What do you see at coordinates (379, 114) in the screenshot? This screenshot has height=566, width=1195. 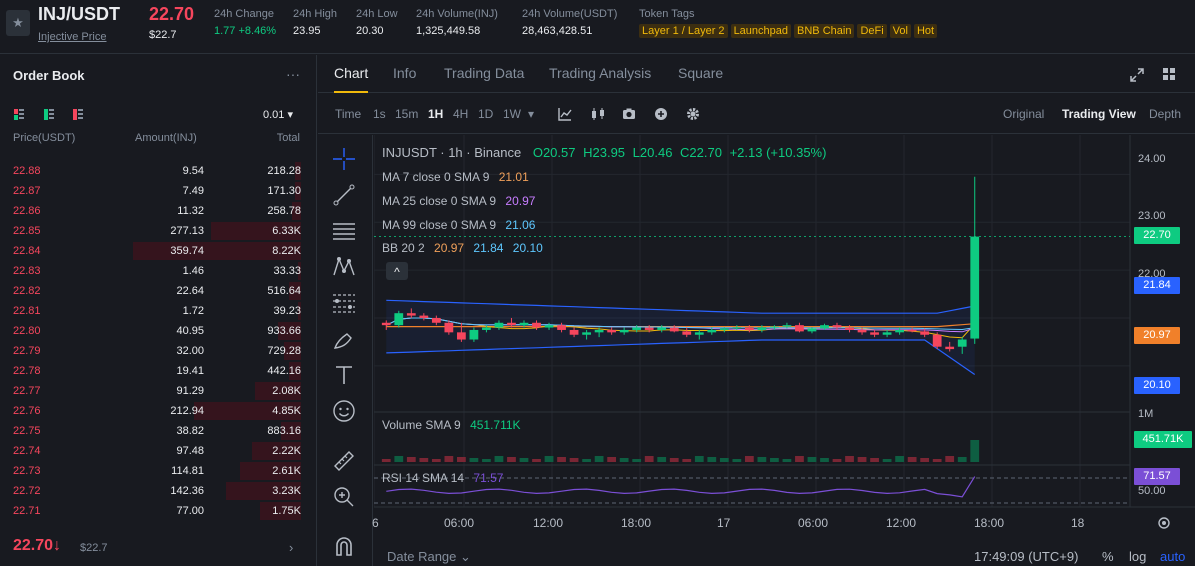 I see `interval-1s: 1s` at bounding box center [379, 114].